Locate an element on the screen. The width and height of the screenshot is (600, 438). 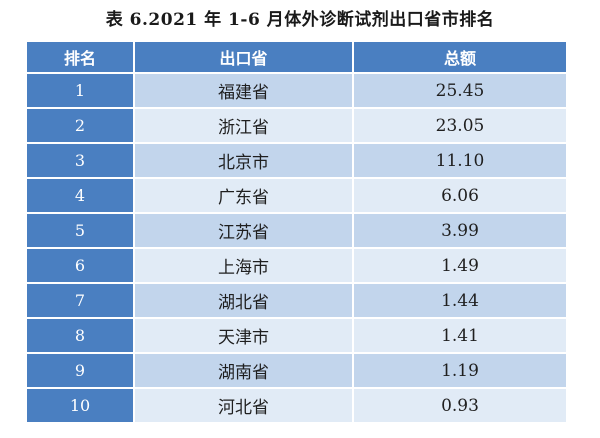
table-row: 6 上海市 1.49 is located at coordinates (296, 265).